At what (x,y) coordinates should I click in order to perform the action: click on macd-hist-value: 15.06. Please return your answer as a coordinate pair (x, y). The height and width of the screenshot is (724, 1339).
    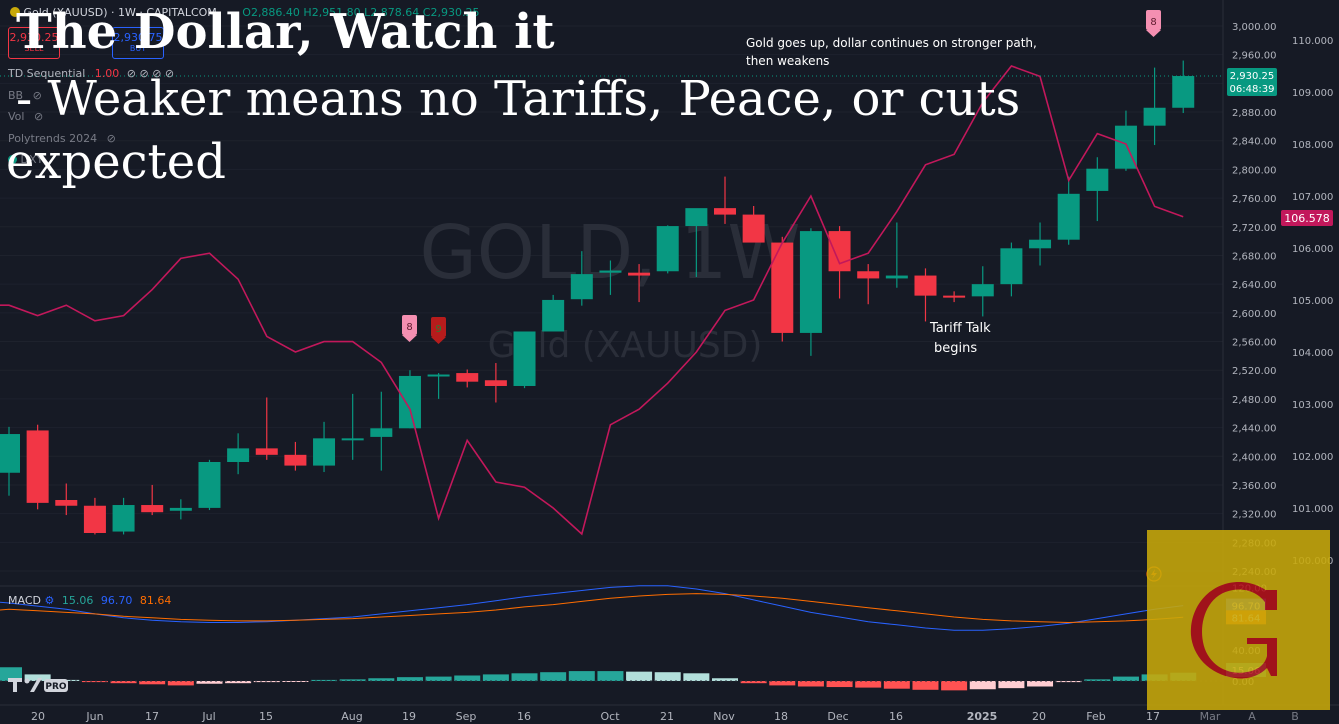
    Looking at the image, I should click on (77, 600).